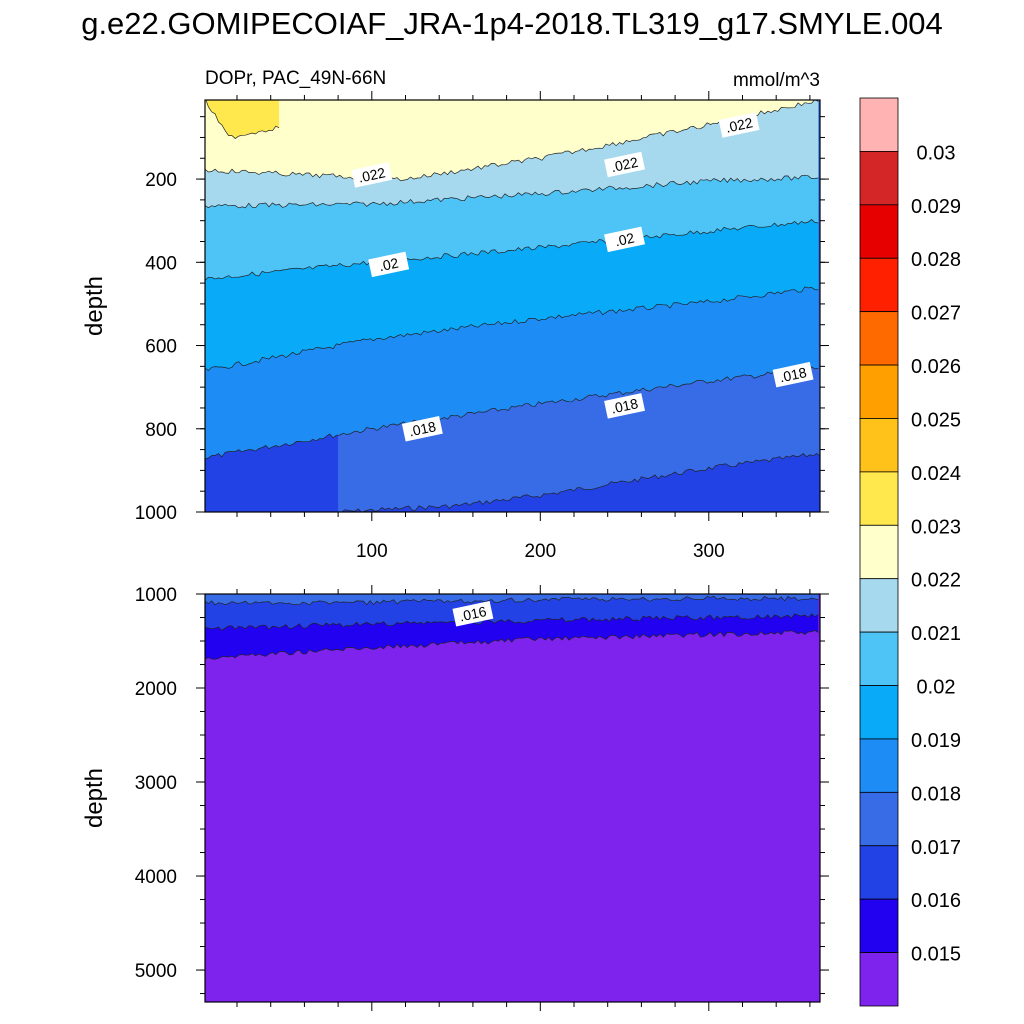 The image size is (1024, 1024). I want to click on colorbar-label: 0.029, so click(936, 207).